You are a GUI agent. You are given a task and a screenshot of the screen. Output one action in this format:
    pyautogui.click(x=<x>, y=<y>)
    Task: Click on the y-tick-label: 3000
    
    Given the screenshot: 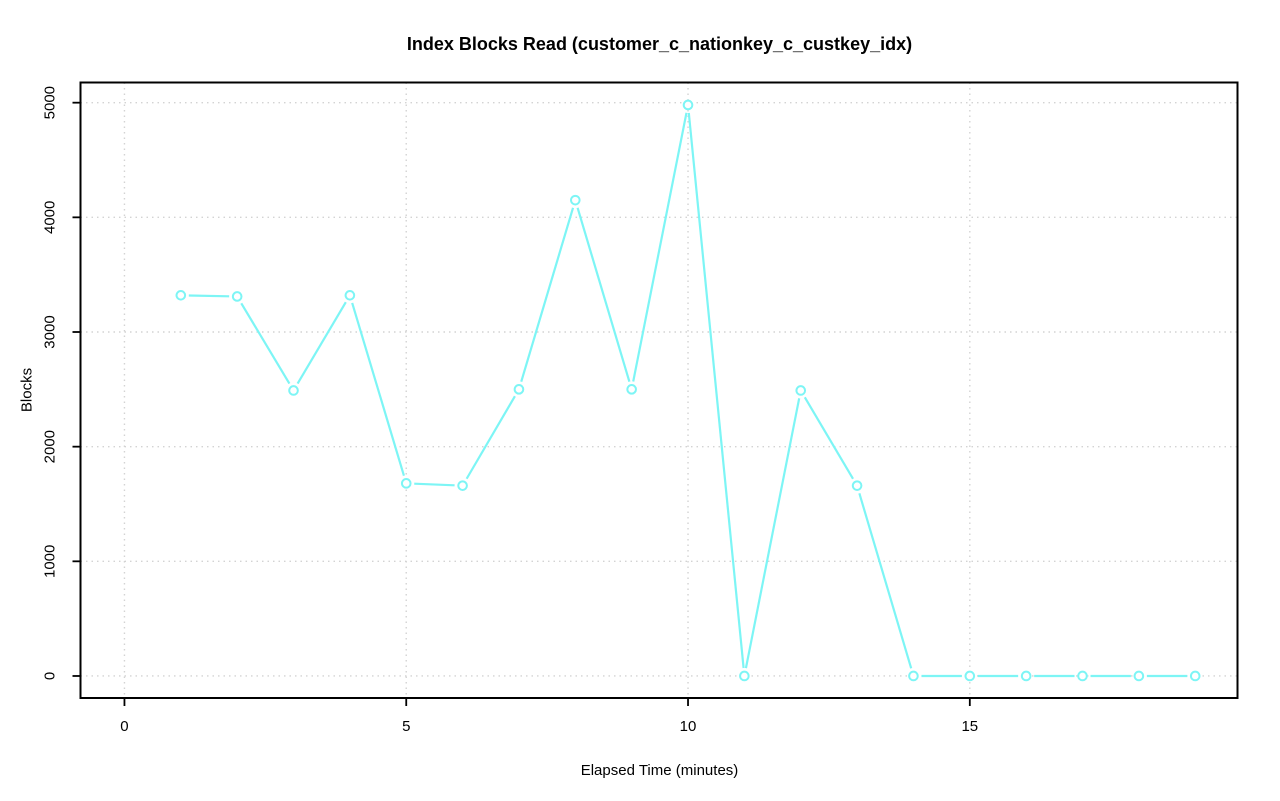 What is the action you would take?
    pyautogui.click(x=50, y=331)
    